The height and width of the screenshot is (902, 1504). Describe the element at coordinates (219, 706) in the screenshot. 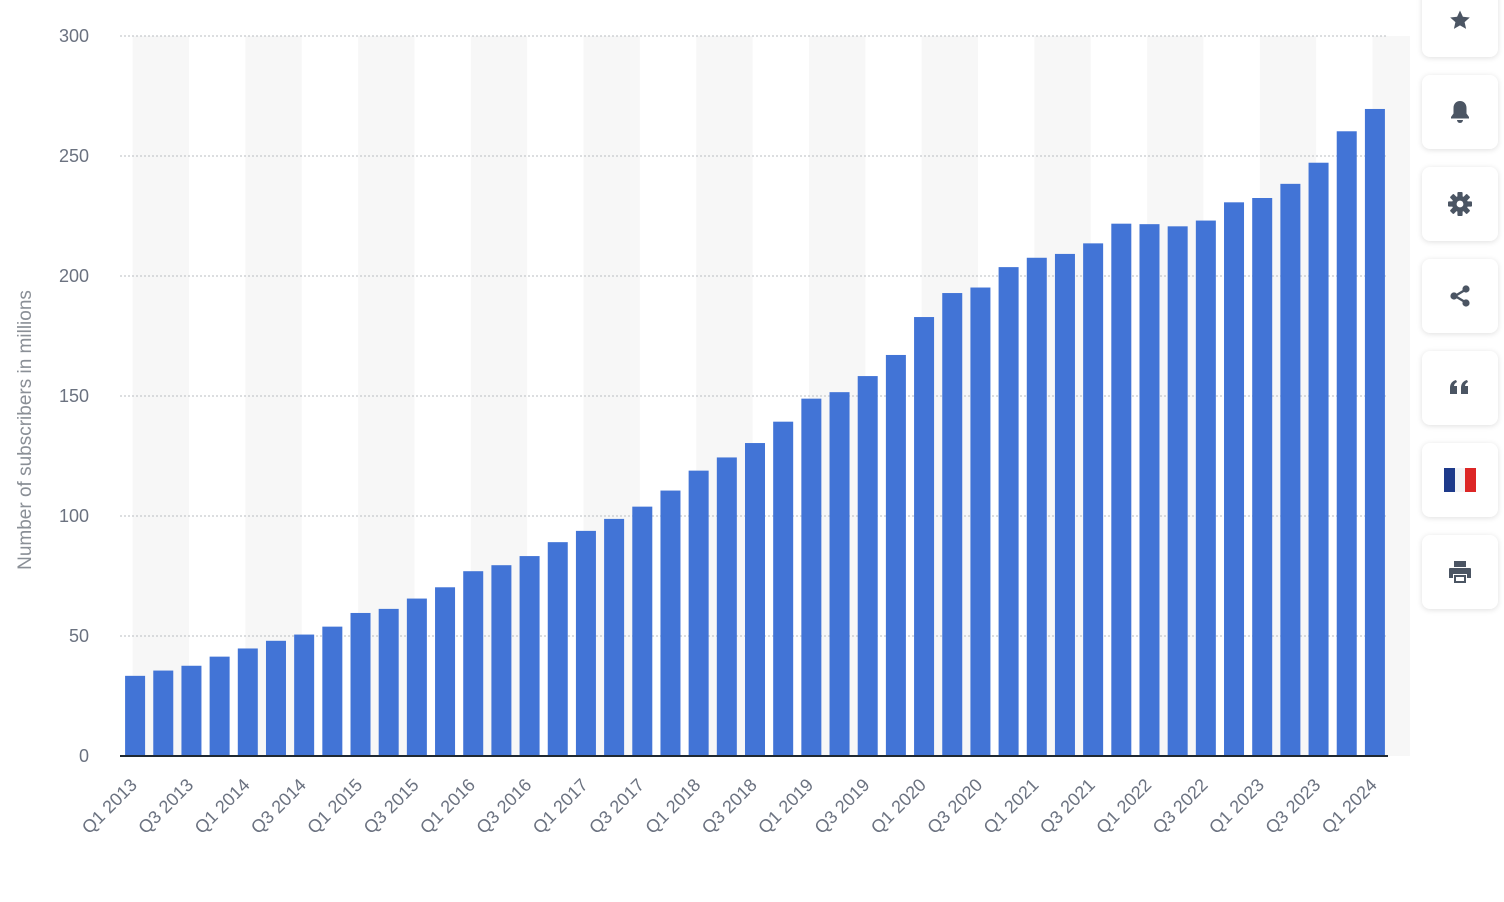

I see `bar-q4-2013` at that location.